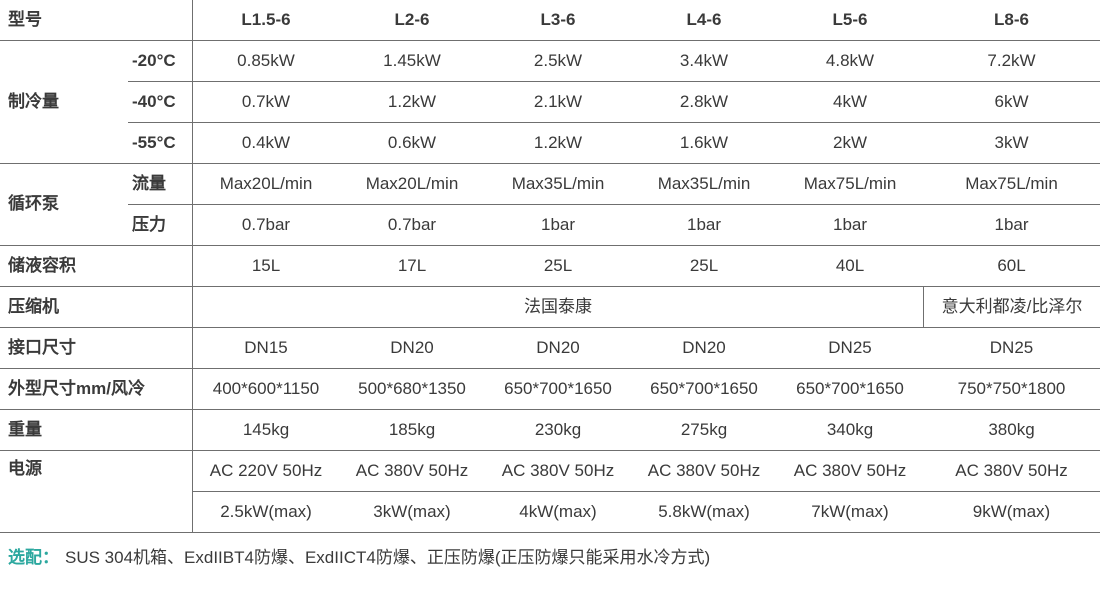  I want to click on cooling-value: 7.2kW, so click(1011, 61).